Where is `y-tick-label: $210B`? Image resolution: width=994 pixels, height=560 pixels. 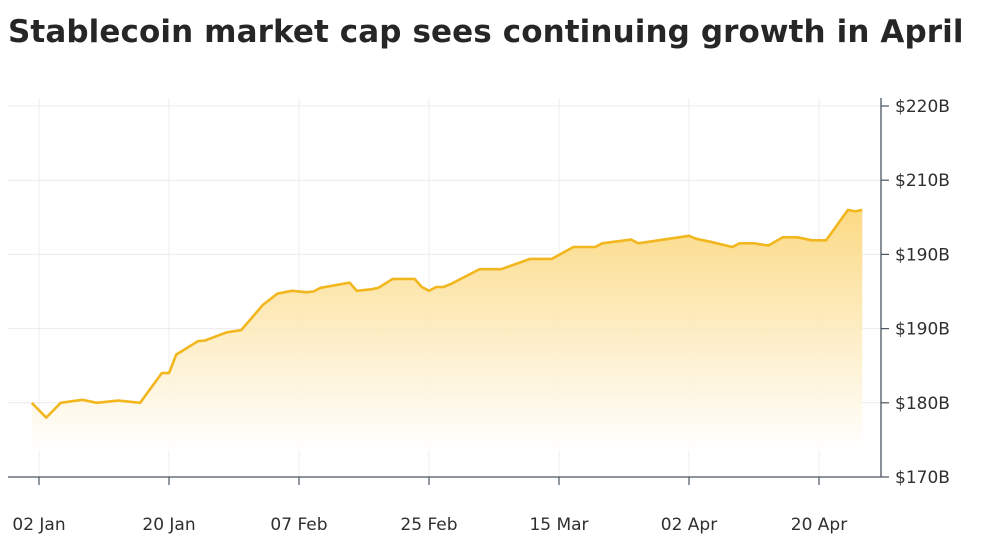 y-tick-label: $210B is located at coordinates (922, 181).